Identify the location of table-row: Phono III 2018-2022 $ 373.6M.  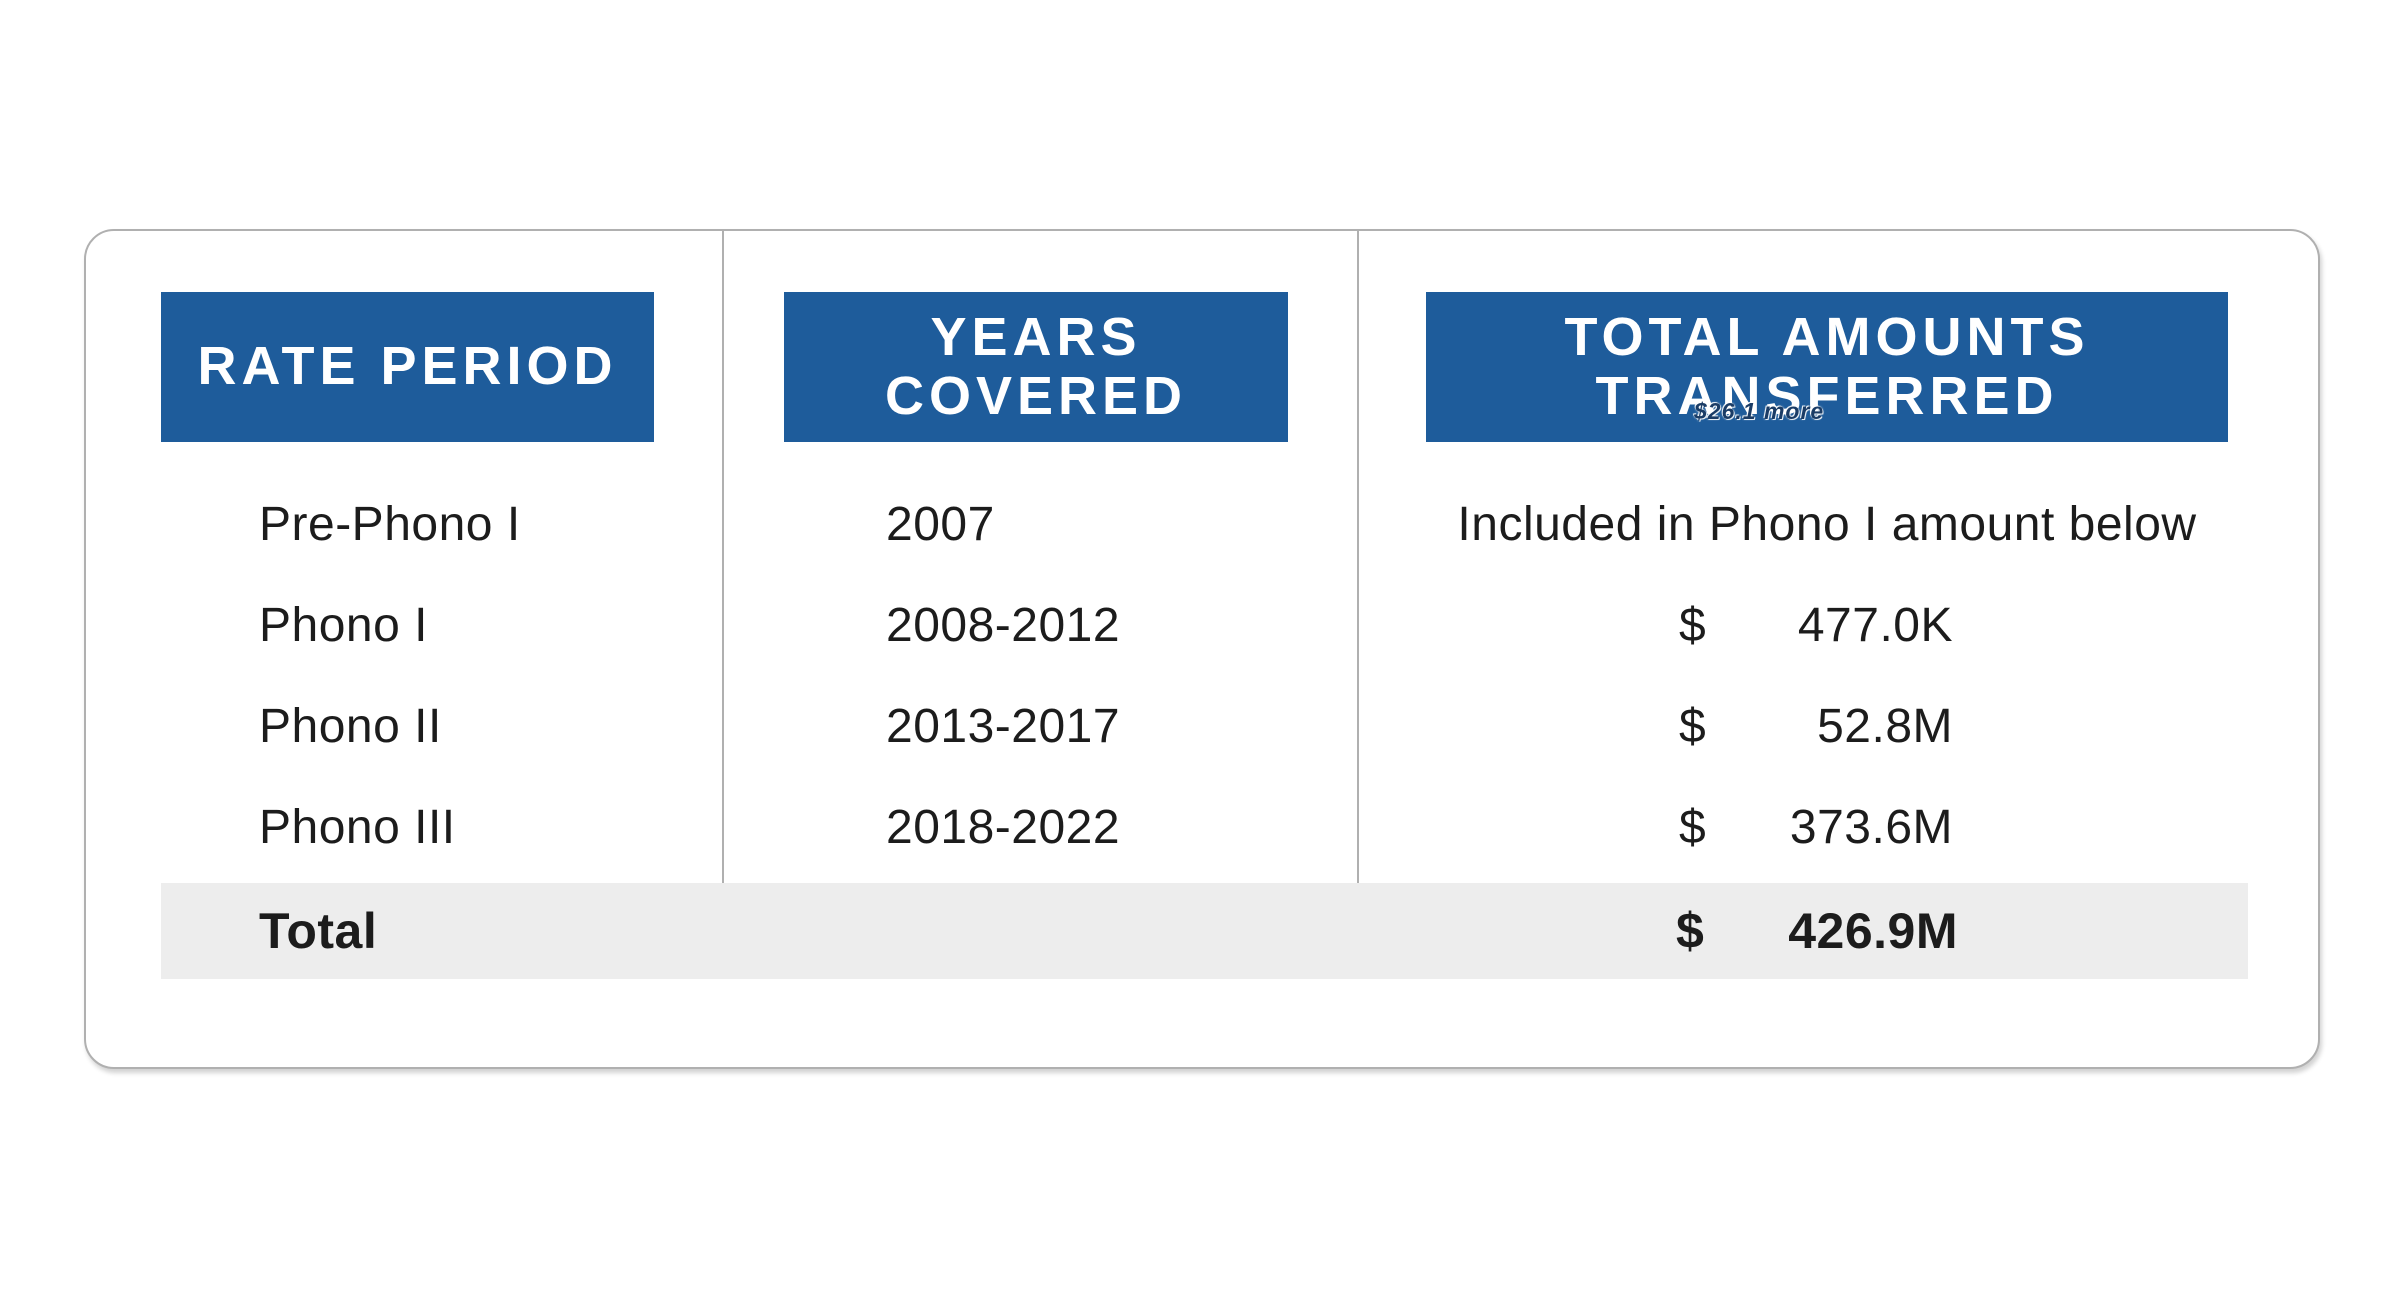
(1202, 827).